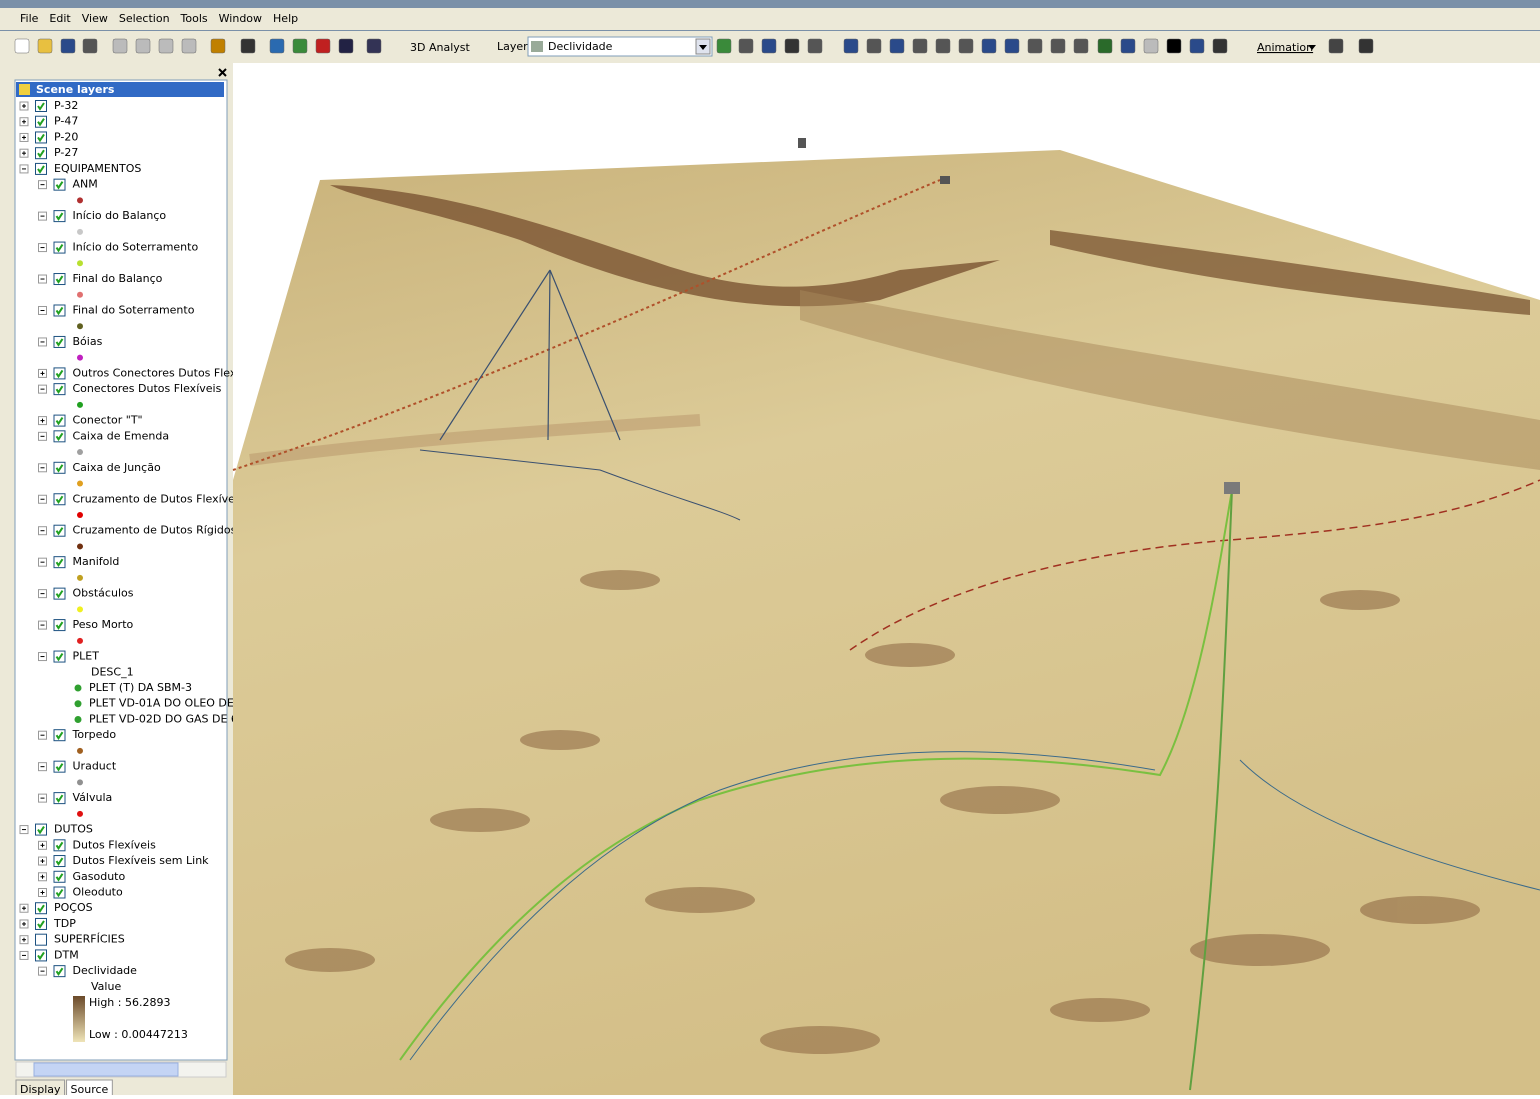  What do you see at coordinates (99, 876) in the screenshot?
I see `layer-label: Gasoduto` at bounding box center [99, 876].